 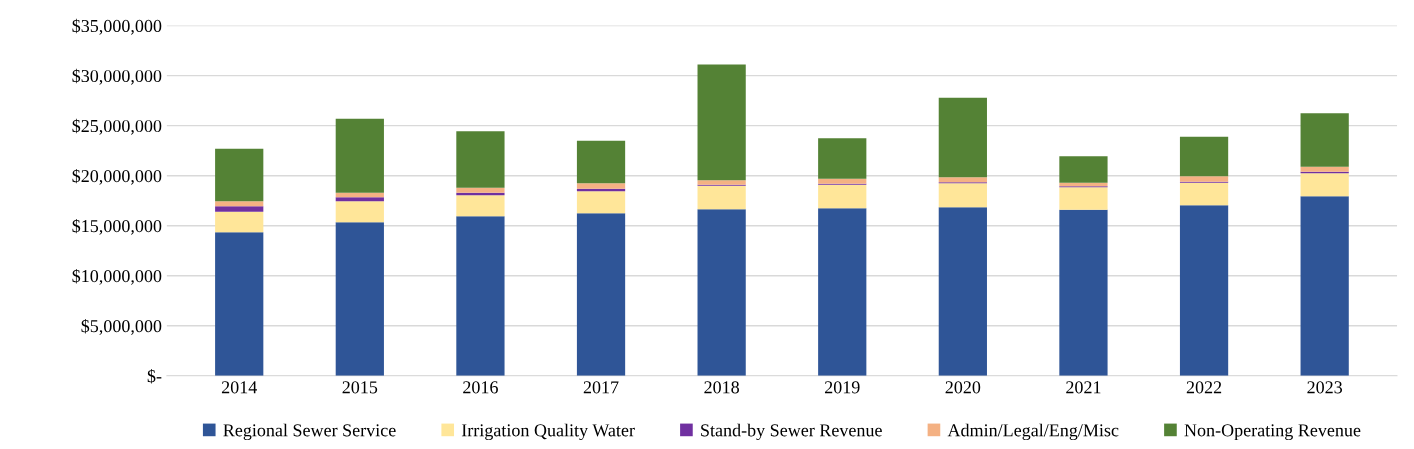 I want to click on y-tick-label: $30,000,000, so click(x=117, y=76).